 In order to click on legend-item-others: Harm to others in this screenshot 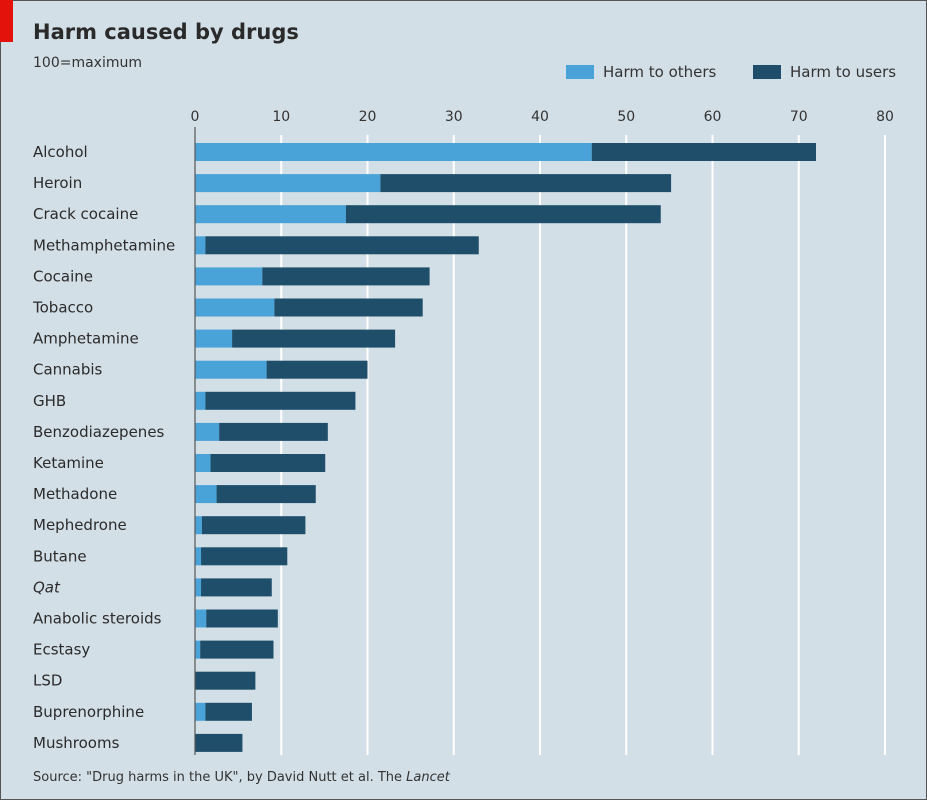, I will do `click(641, 72)`.